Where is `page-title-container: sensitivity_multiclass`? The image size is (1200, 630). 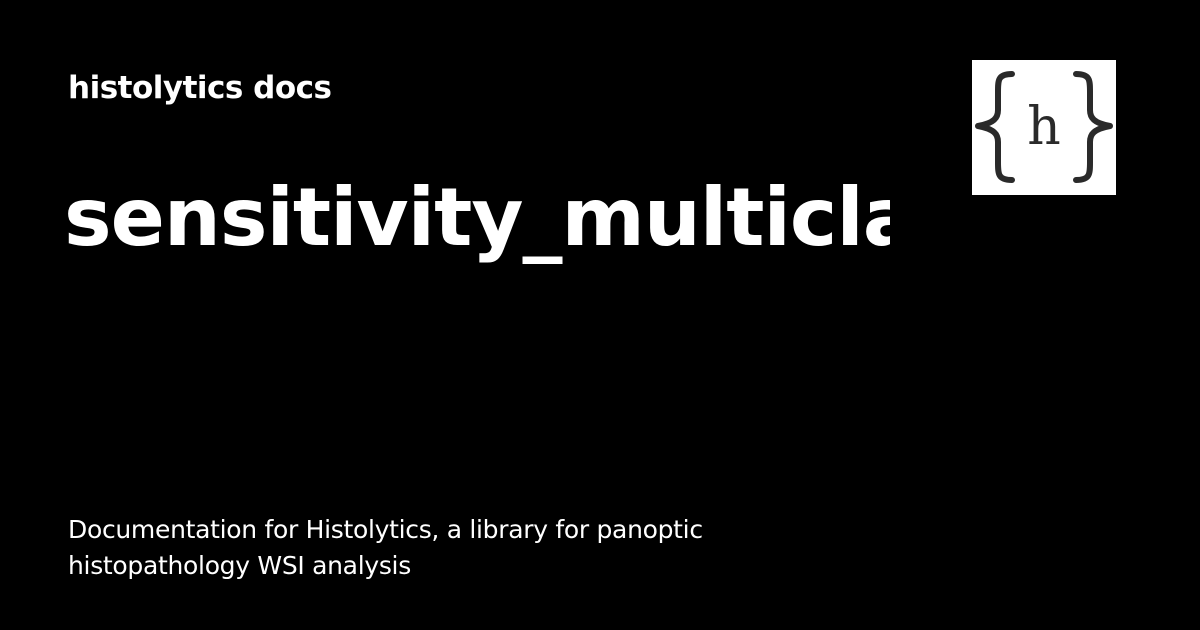
page-title-container: sensitivity_multiclass is located at coordinates (477, 223).